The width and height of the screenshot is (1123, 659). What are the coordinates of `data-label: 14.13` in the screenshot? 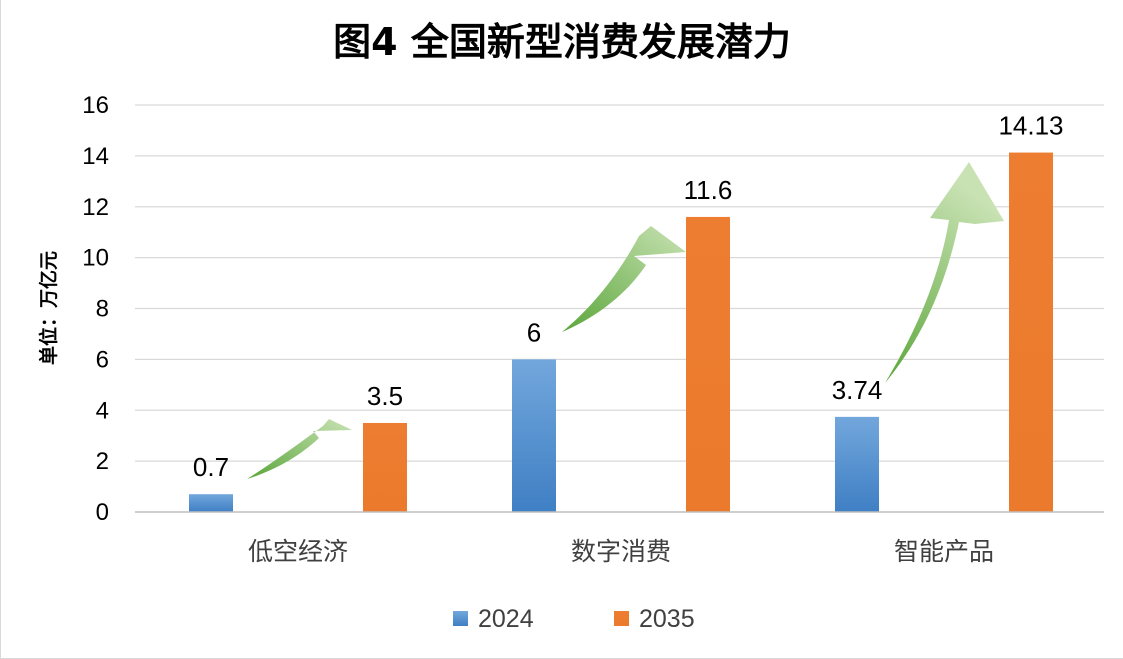 It's located at (1030, 126).